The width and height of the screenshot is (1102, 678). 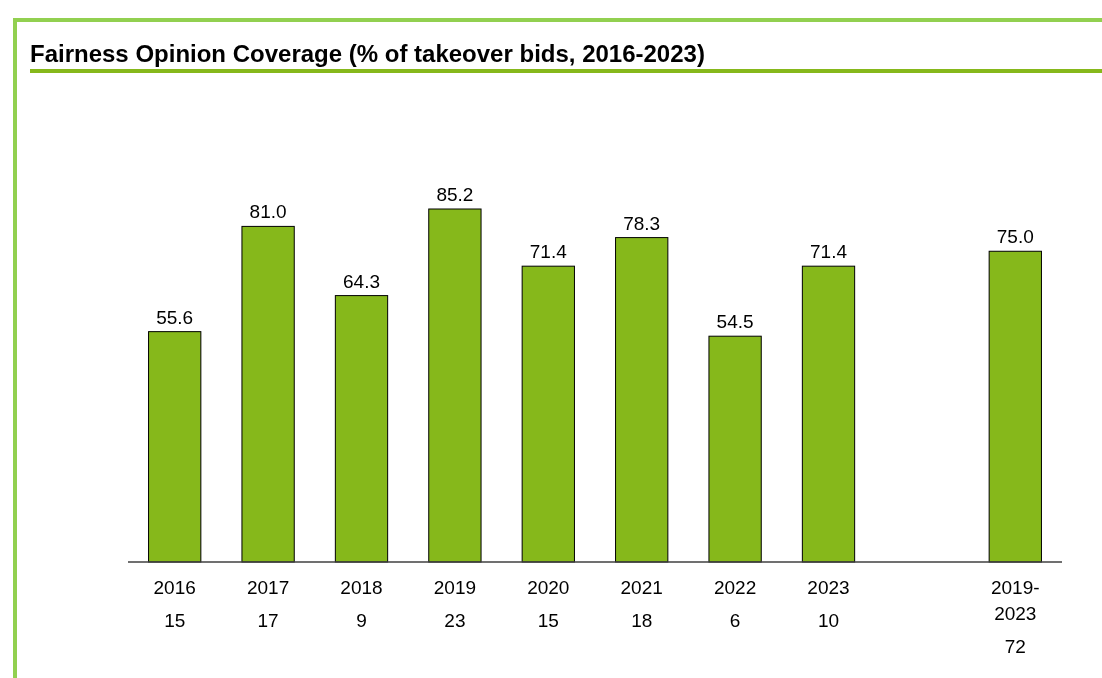 I want to click on data-label: 64.3, so click(x=361, y=281).